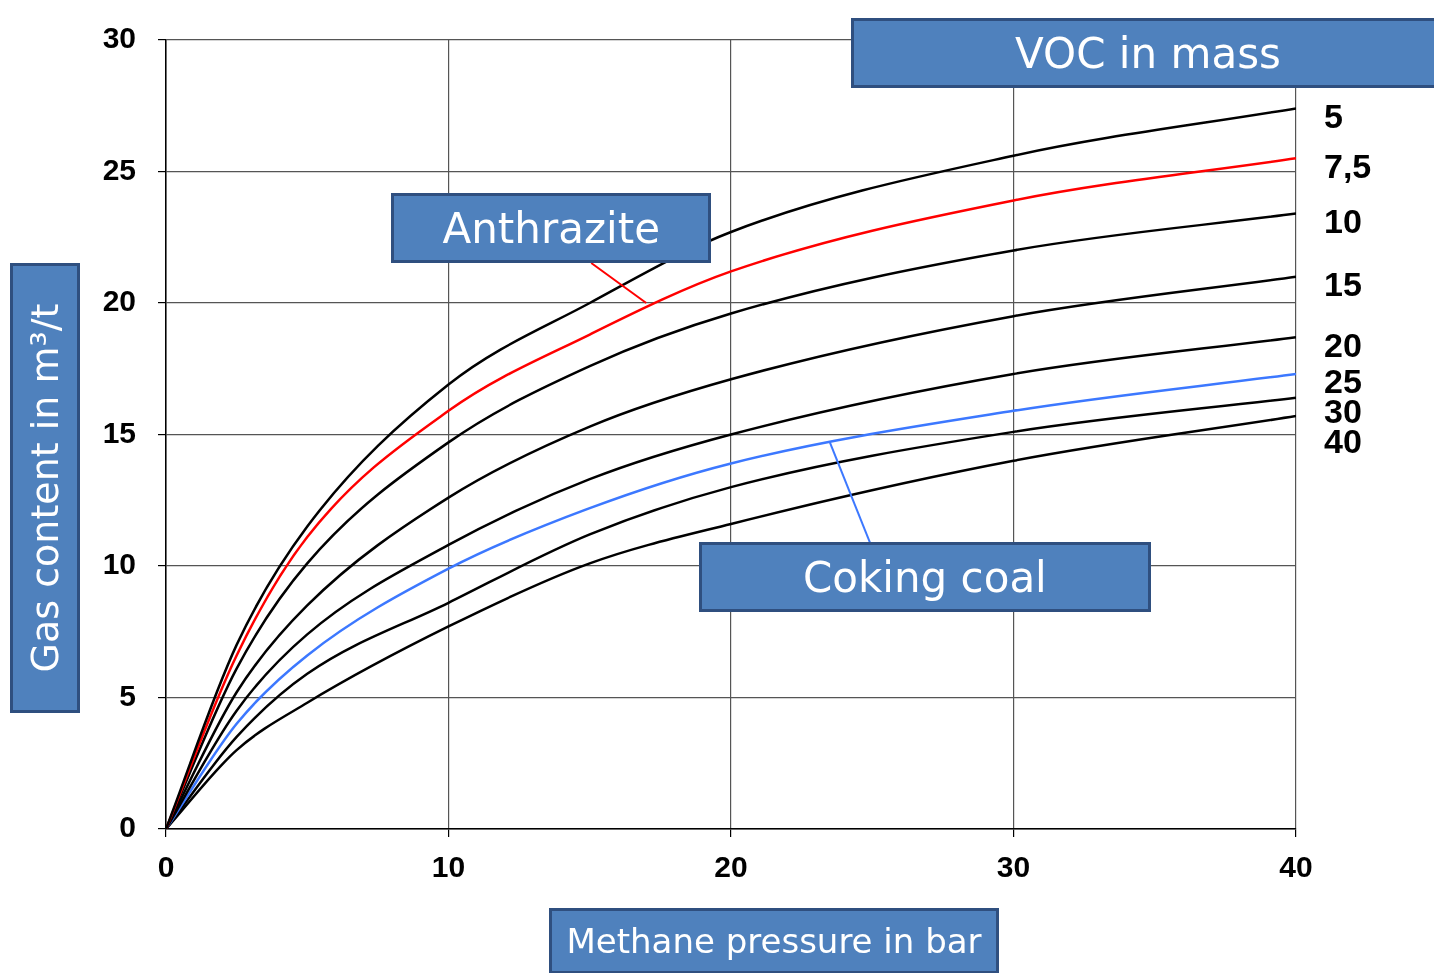 This screenshot has width=1434, height=973. Describe the element at coordinates (731, 867) in the screenshot. I see `x-tick-label: 20` at that location.